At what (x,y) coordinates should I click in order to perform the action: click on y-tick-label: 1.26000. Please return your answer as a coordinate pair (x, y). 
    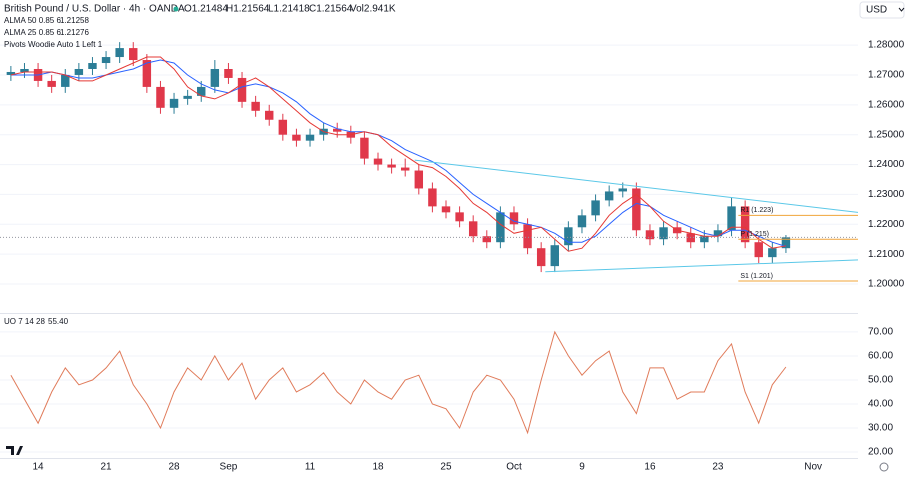
    Looking at the image, I should click on (886, 104).